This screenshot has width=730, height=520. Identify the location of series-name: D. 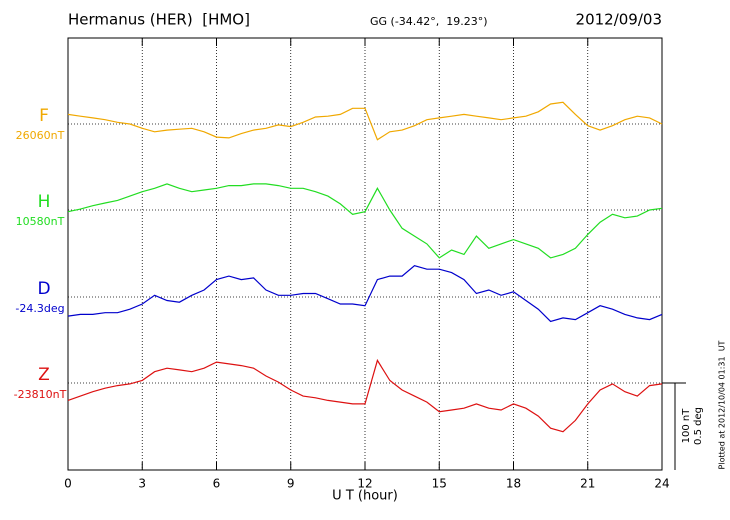
(43, 289).